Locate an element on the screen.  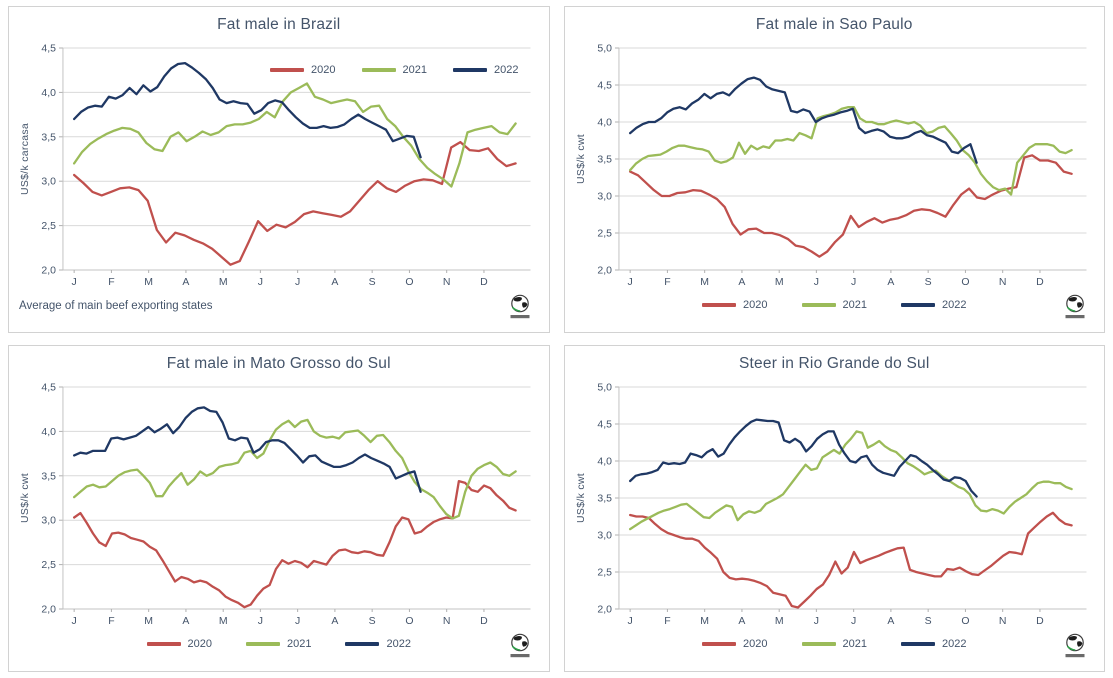
chart-title: Fat male in Brazil is located at coordinates (279, 24).